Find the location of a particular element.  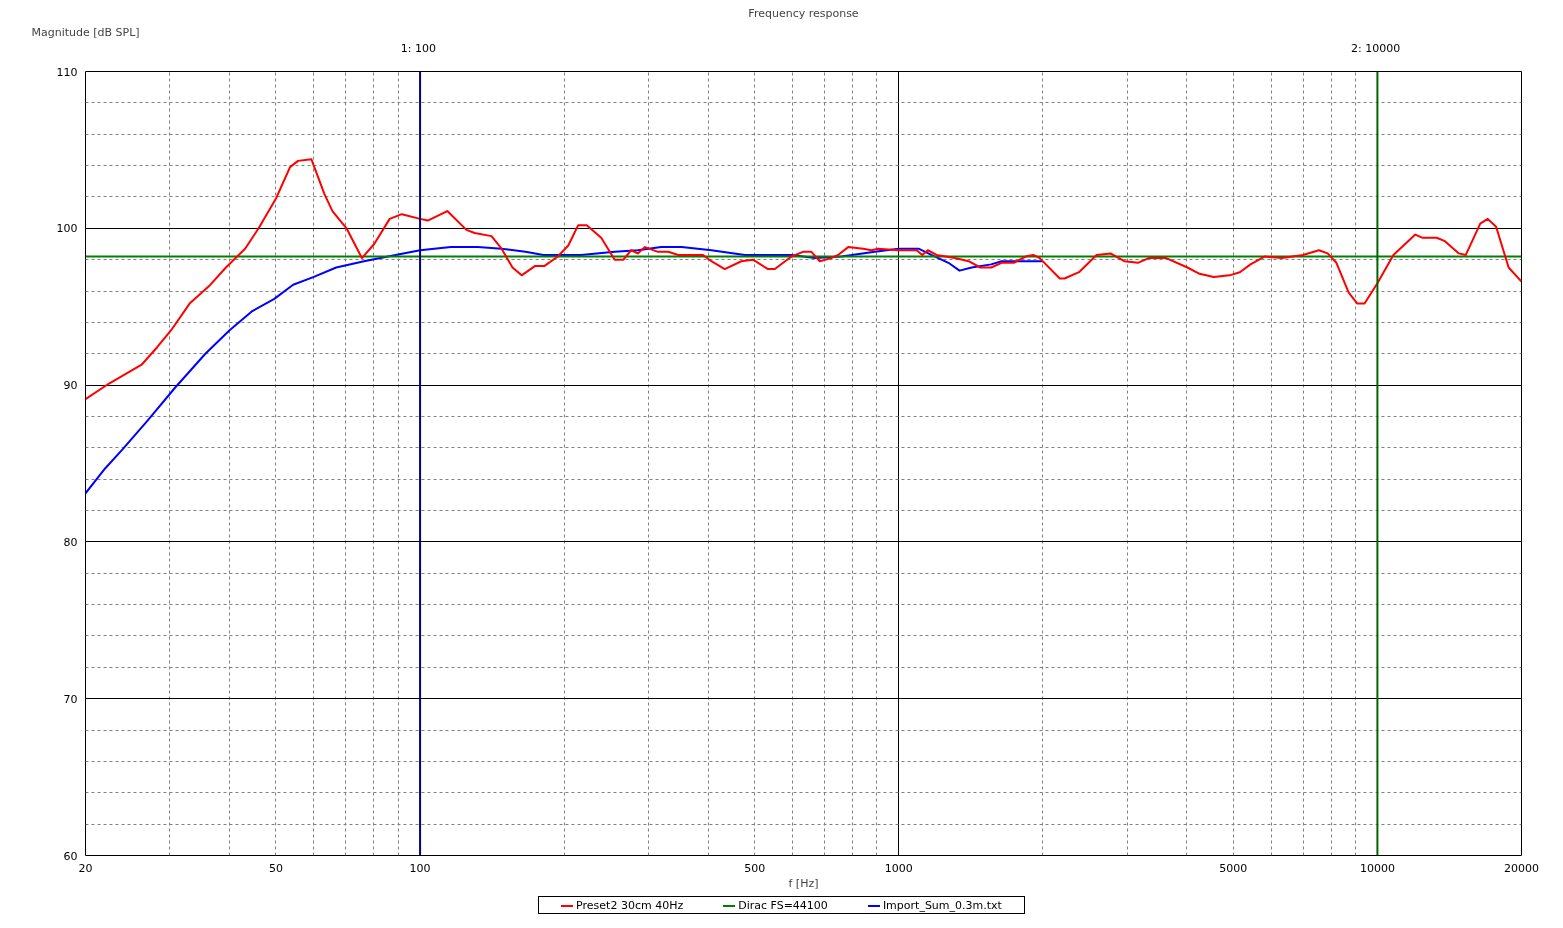

y-tick-label: 90 is located at coordinates (70, 386).